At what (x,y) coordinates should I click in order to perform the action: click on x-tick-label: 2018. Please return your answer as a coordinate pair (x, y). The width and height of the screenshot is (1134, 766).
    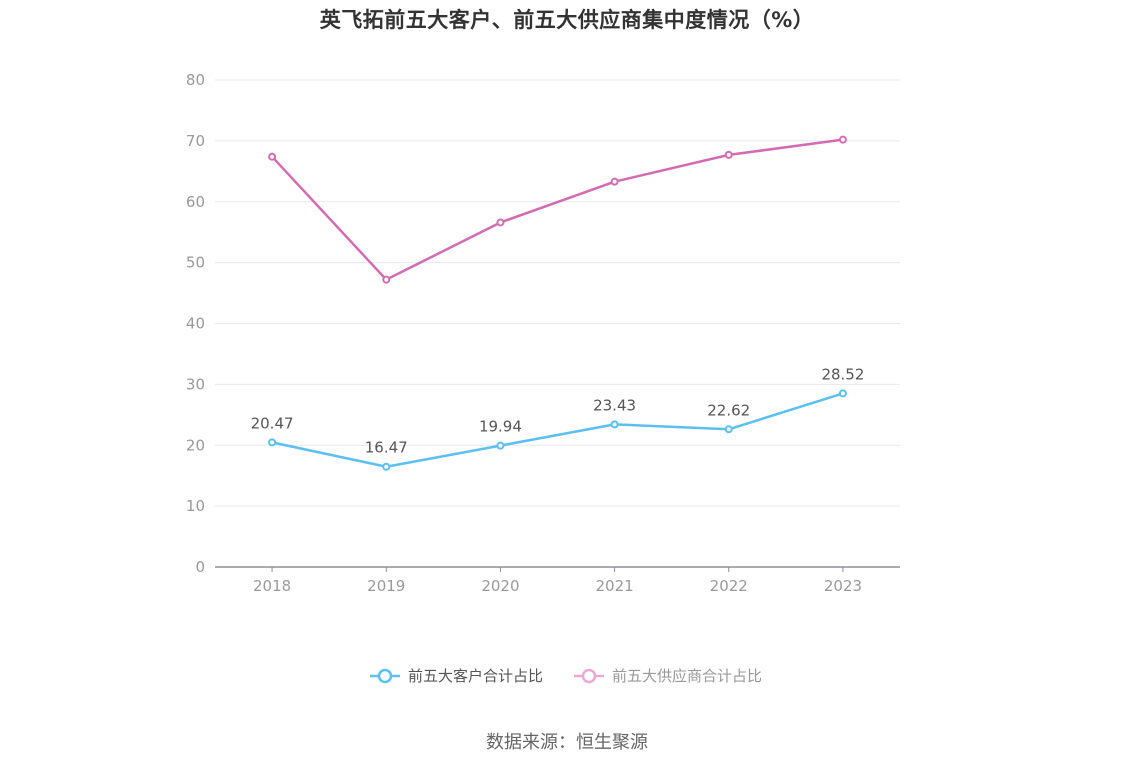
    Looking at the image, I should click on (272, 586).